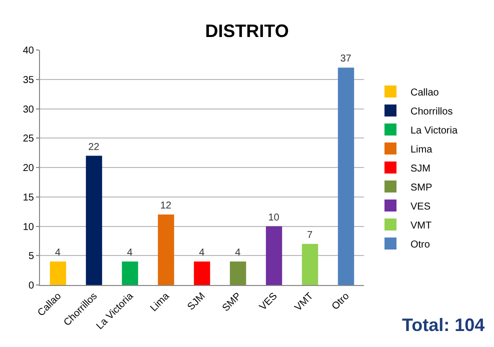 This screenshot has width=494, height=347. I want to click on legend-label: Callao, so click(425, 92).